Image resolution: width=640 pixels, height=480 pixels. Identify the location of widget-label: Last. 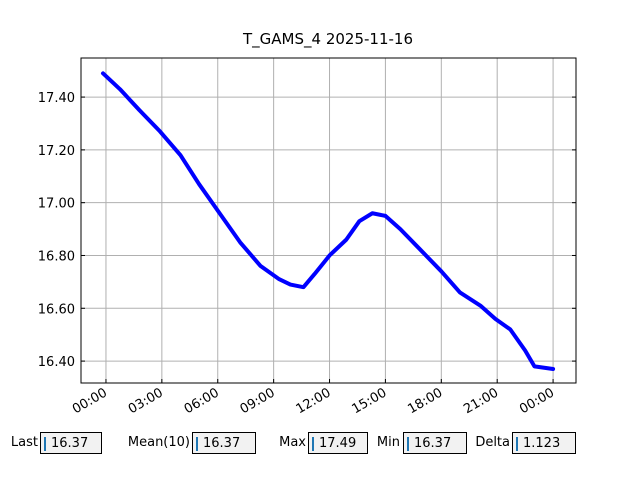
(24, 442).